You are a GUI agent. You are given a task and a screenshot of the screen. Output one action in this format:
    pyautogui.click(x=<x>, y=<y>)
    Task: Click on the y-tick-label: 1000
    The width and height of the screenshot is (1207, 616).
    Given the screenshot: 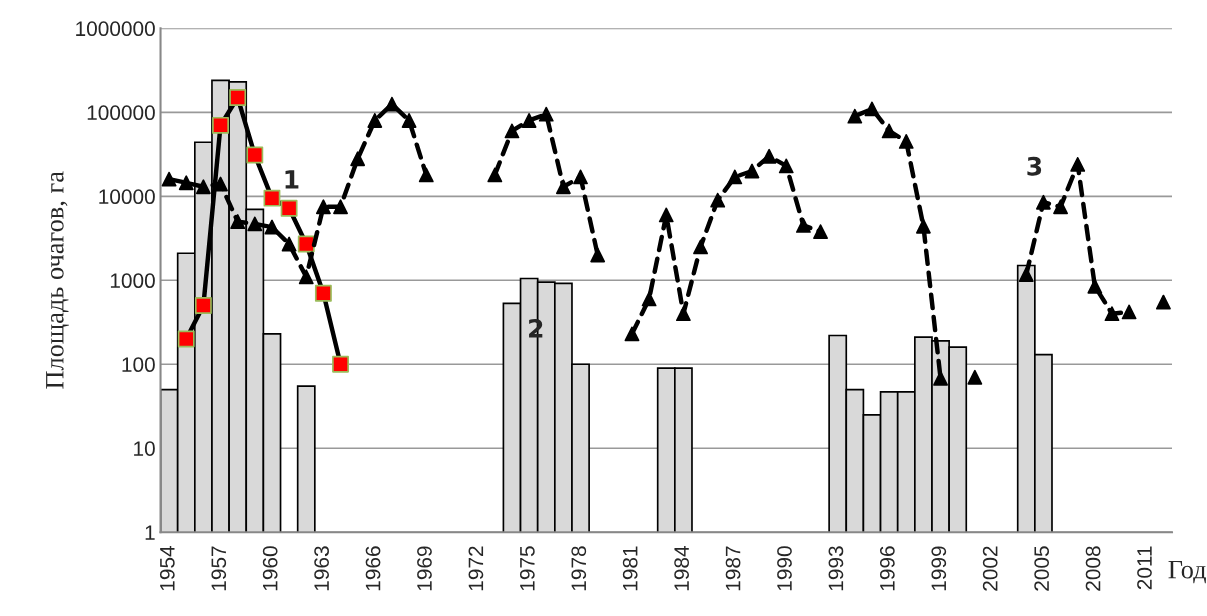 What is the action you would take?
    pyautogui.click(x=132, y=281)
    